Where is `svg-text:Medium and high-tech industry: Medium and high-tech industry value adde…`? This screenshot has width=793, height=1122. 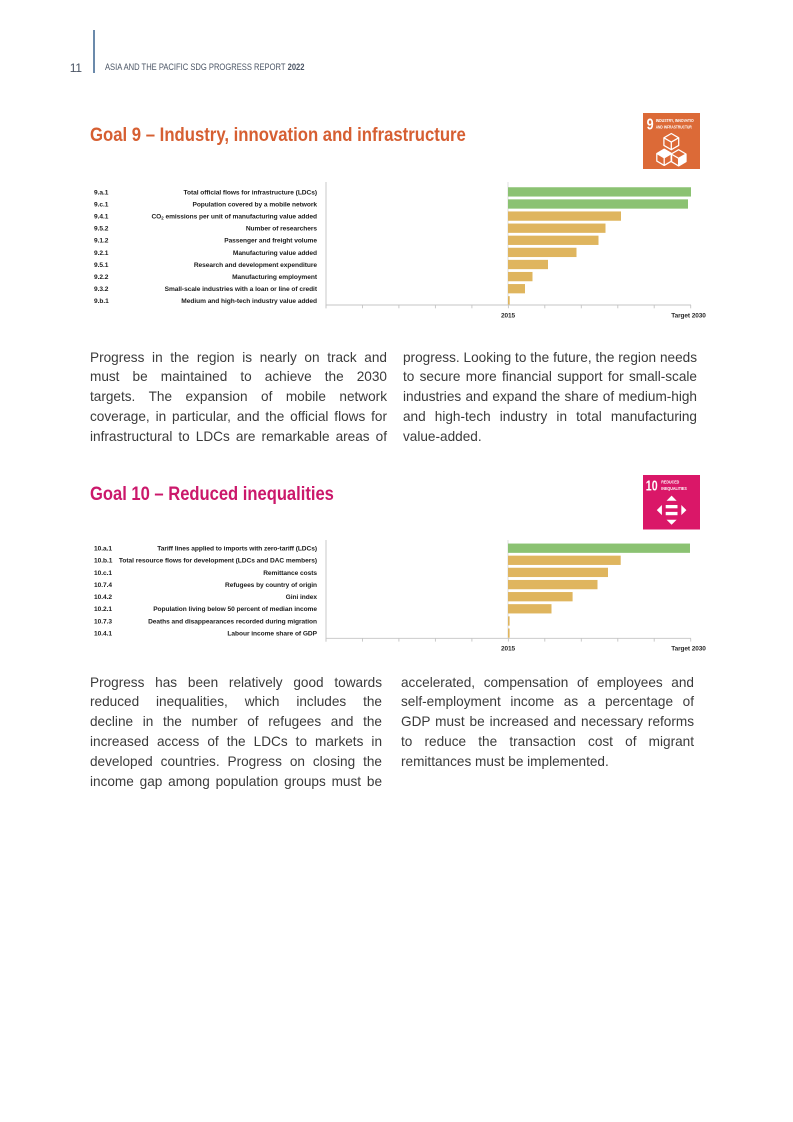
svg-text:Medium and high-tech industry: Medium and high-tech industry value adde… is located at coordinates (249, 301).